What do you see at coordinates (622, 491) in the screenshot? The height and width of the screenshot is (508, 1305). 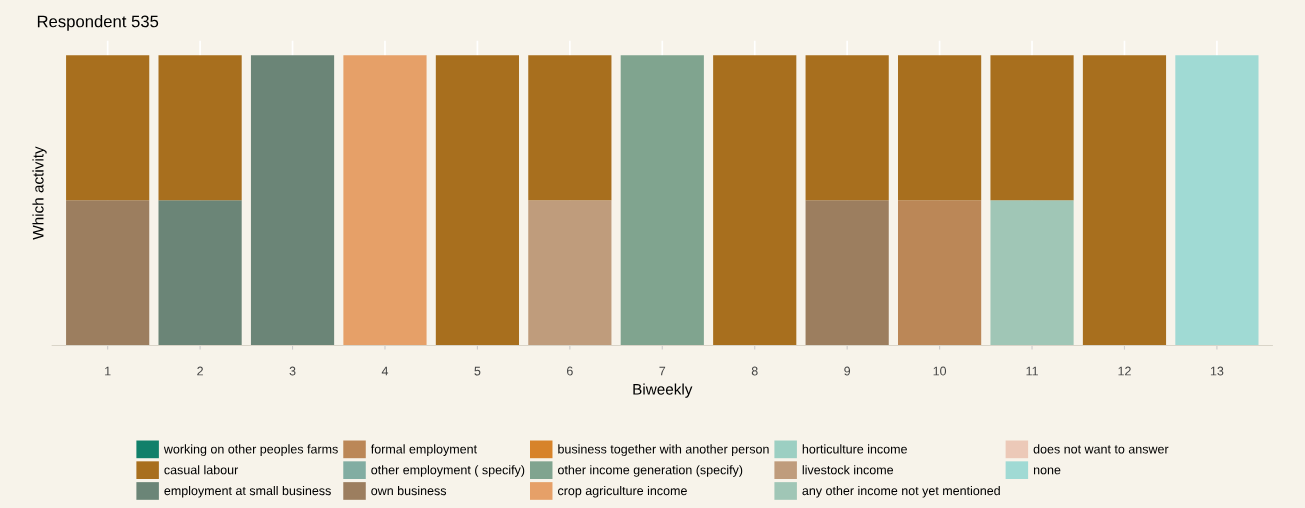 I see `legend-label: crop agriculture income` at bounding box center [622, 491].